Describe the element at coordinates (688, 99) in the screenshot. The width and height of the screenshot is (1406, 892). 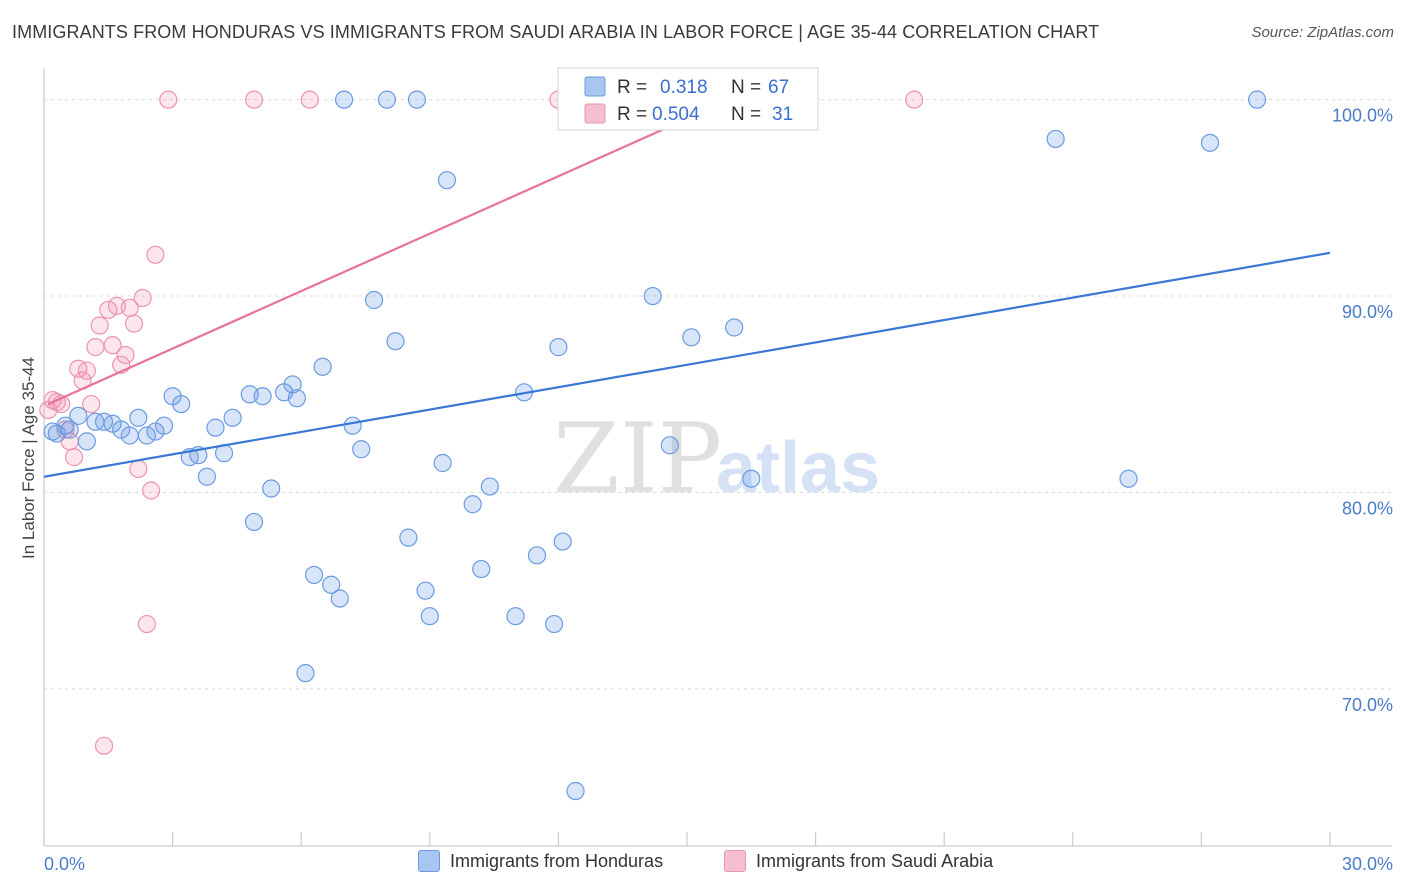
I see `stats-legend: R = 0.318 N = 67 R = 0.504 N = 31` at that location.